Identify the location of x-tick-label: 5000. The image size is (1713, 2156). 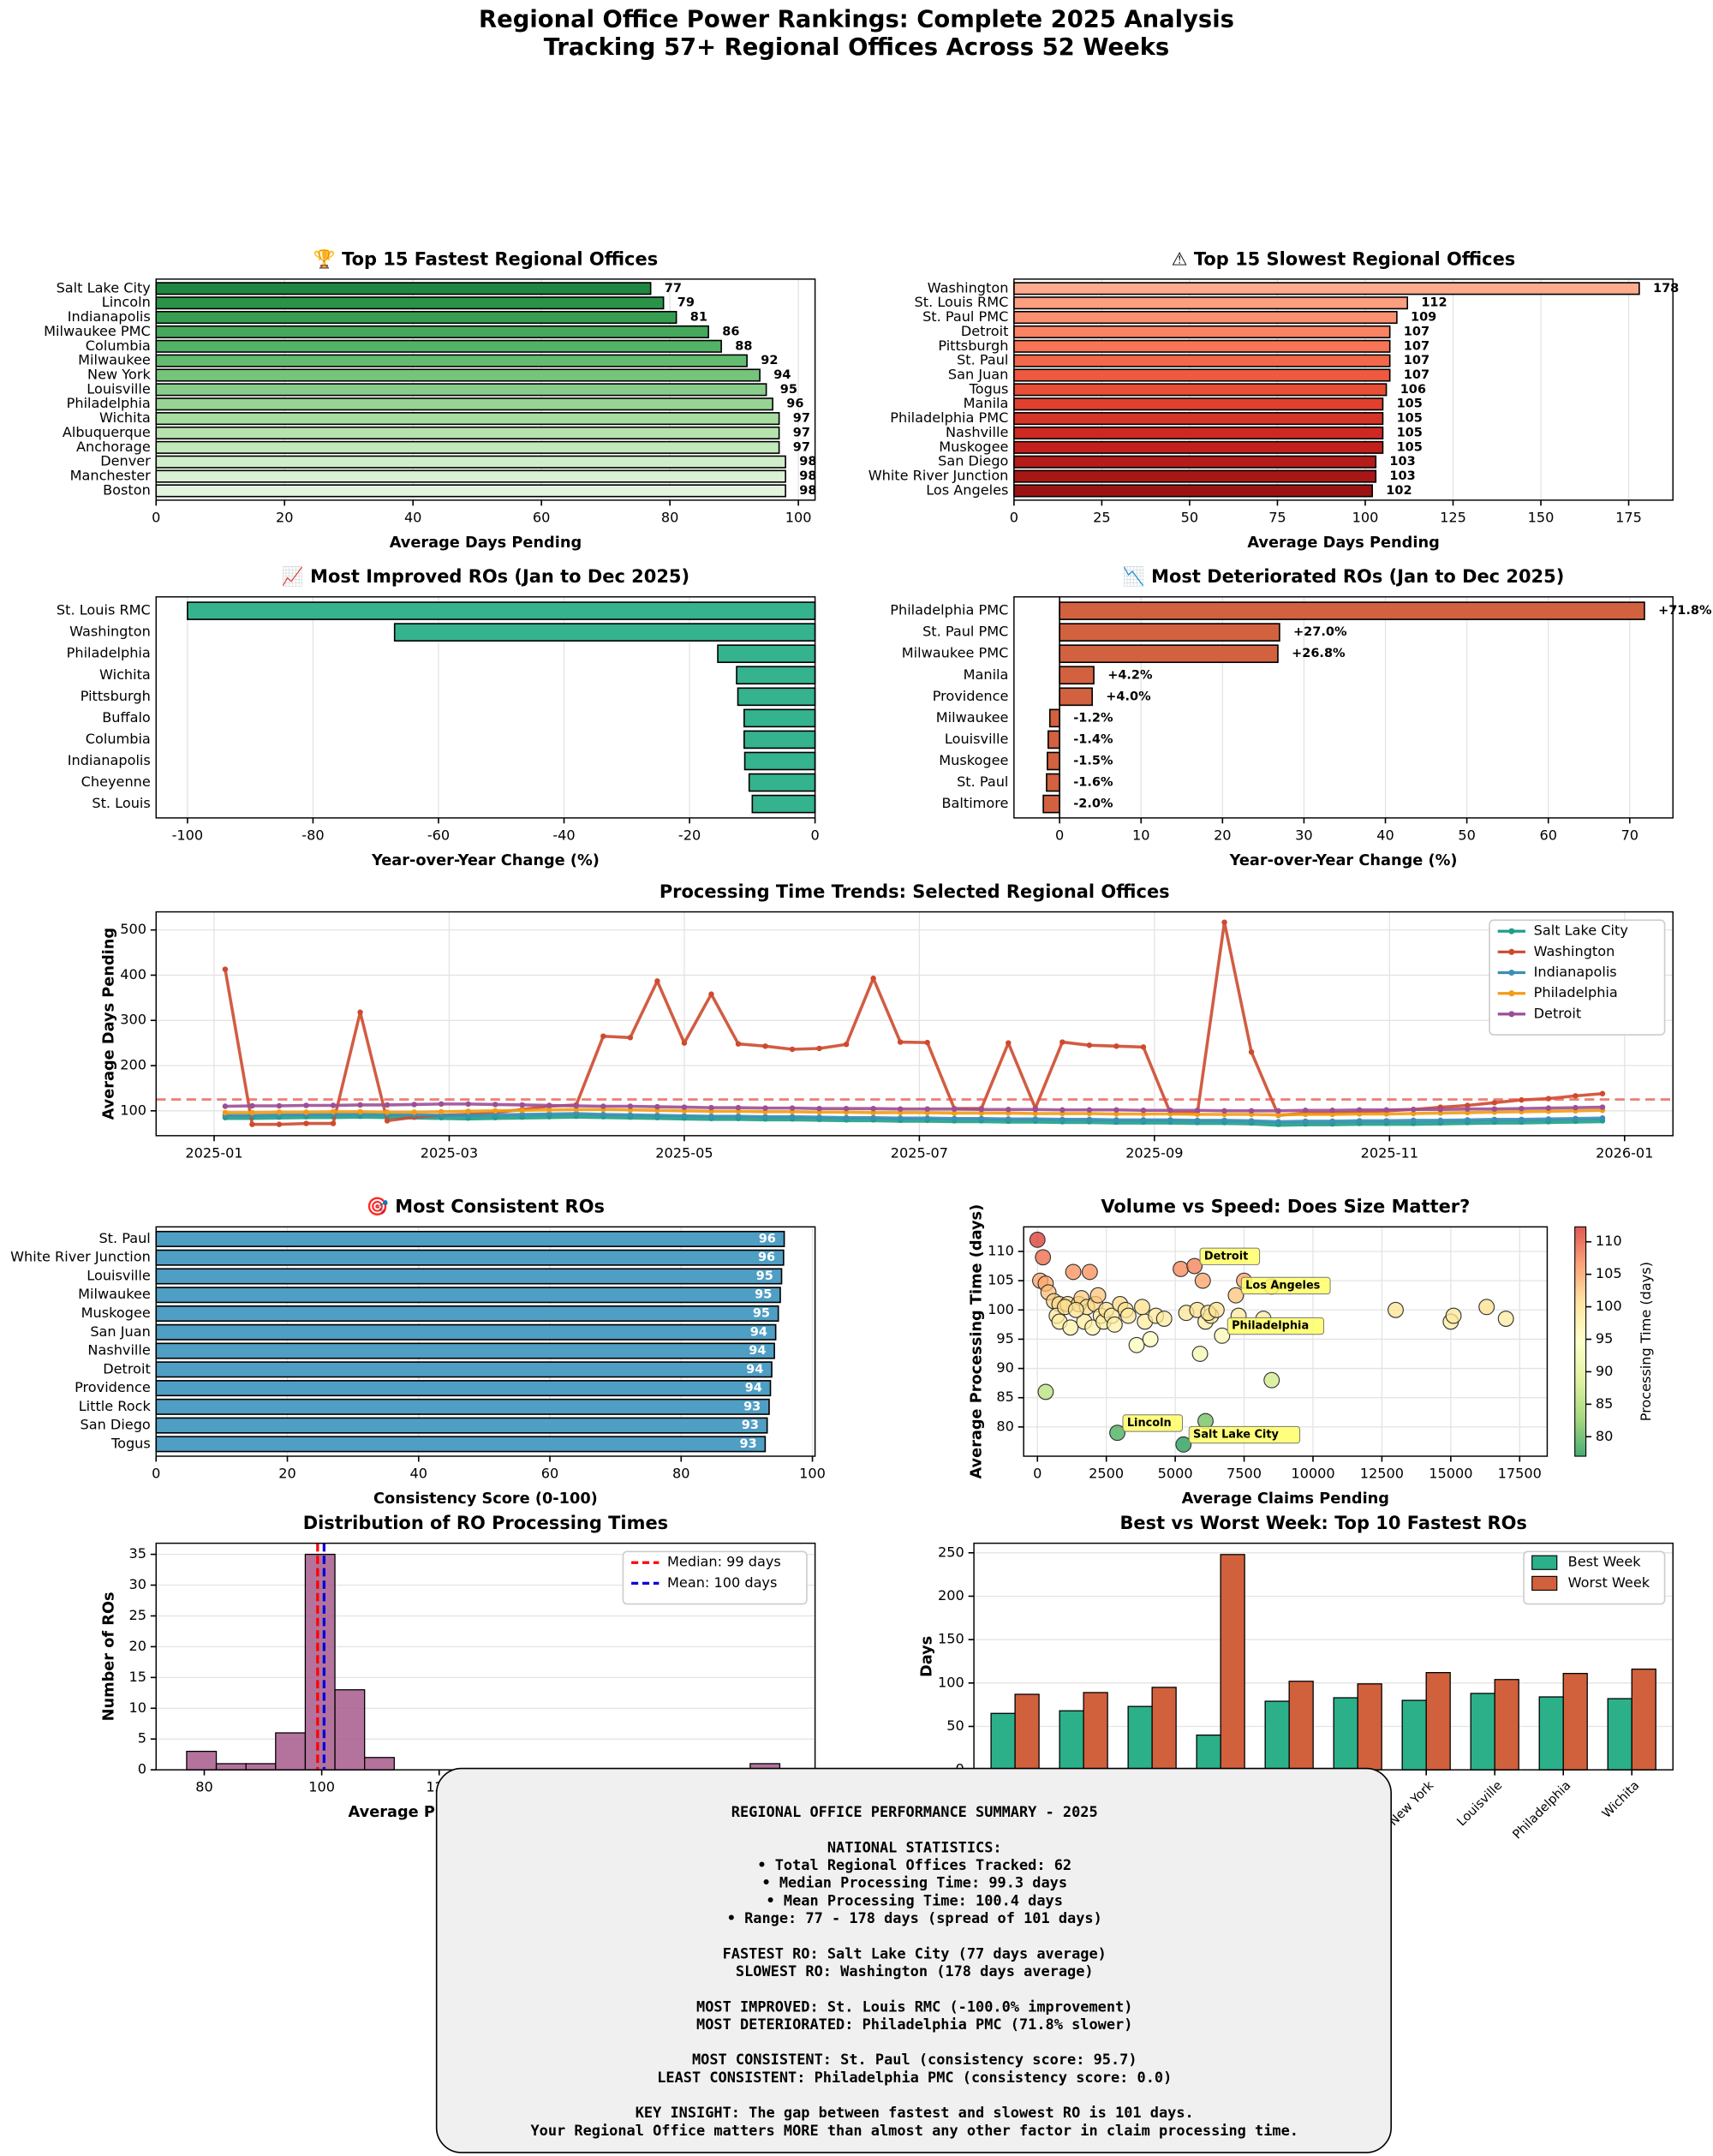
(1175, 1474).